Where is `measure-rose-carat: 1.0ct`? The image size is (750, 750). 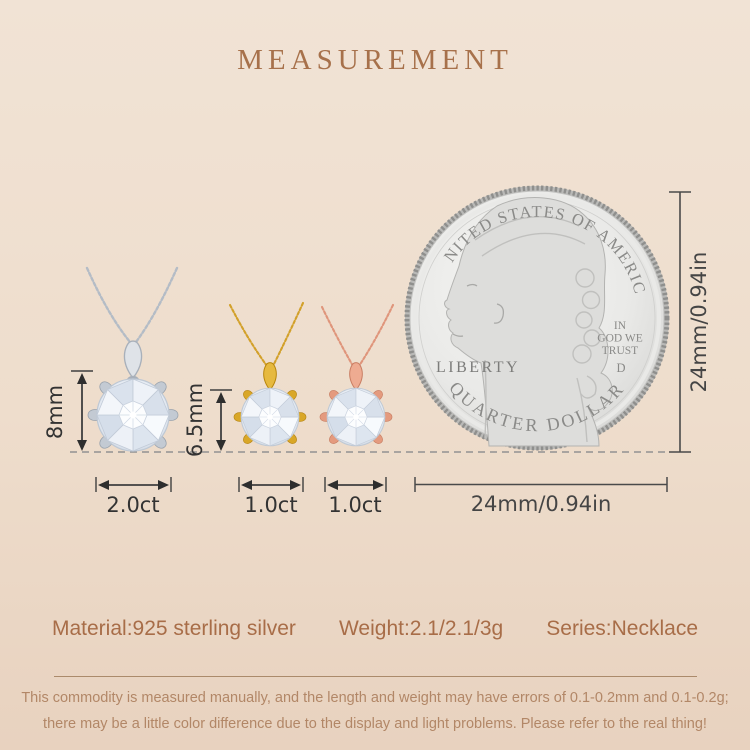 measure-rose-carat: 1.0ct is located at coordinates (355, 497).